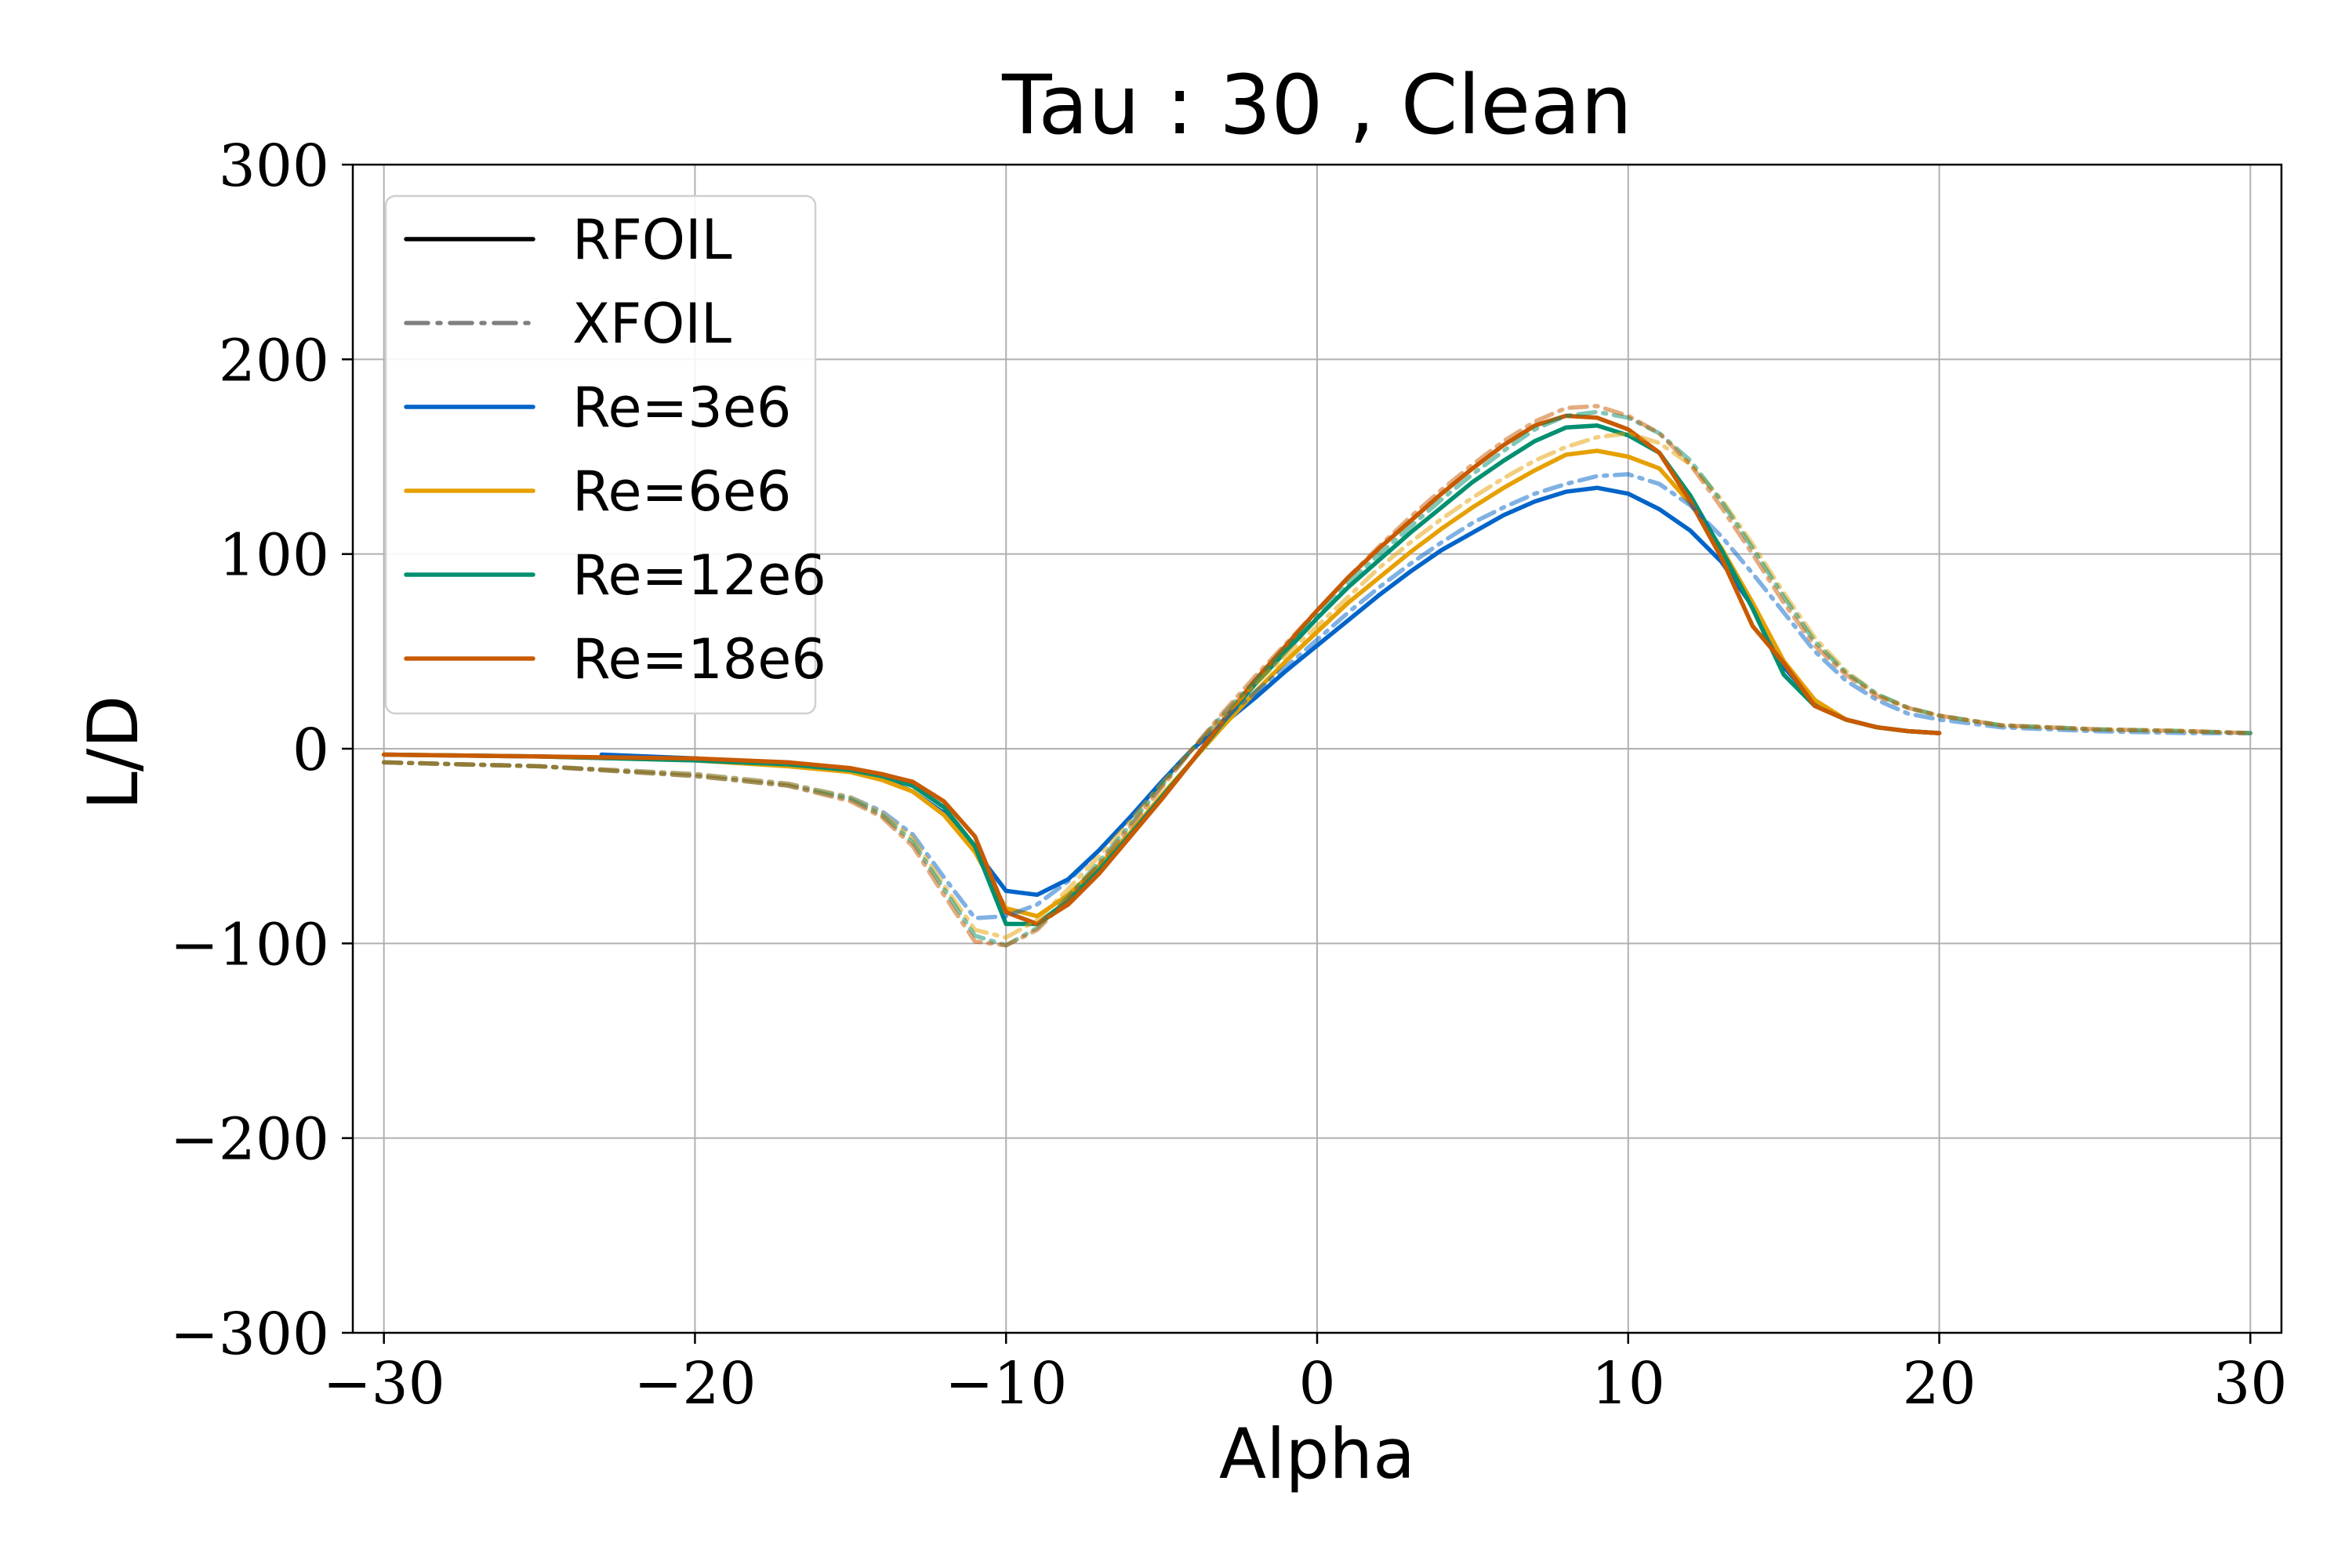  I want to click on legend-label: Re=3e6, so click(681, 408).